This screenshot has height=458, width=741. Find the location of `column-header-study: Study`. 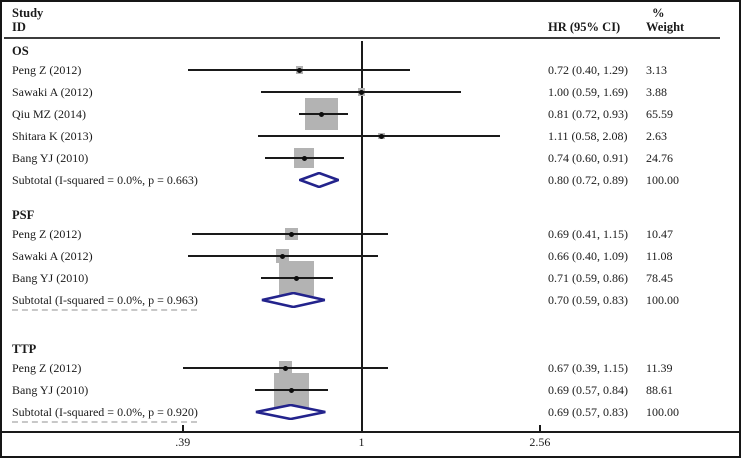

column-header-study: Study is located at coordinates (28, 13).